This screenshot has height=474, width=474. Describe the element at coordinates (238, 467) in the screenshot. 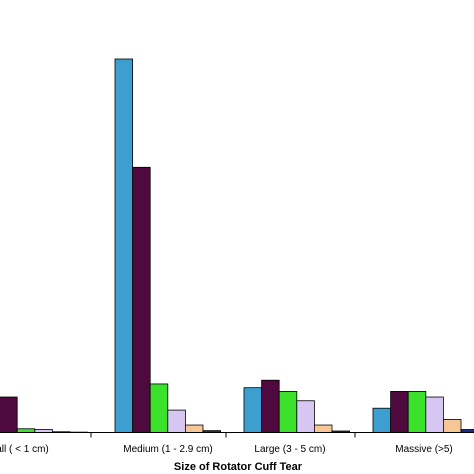

I see `x-axis-title: Size of Rotator Cuff Tear` at that location.